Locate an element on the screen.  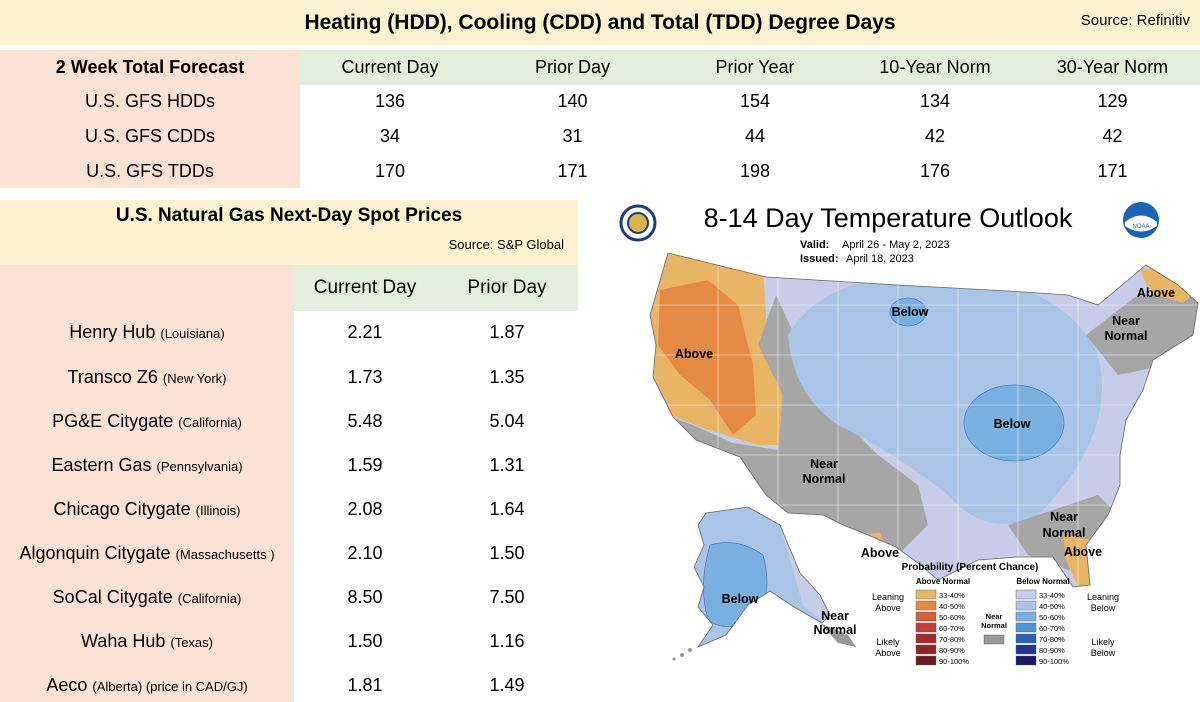
table-cell: 5.04 is located at coordinates (507, 421).